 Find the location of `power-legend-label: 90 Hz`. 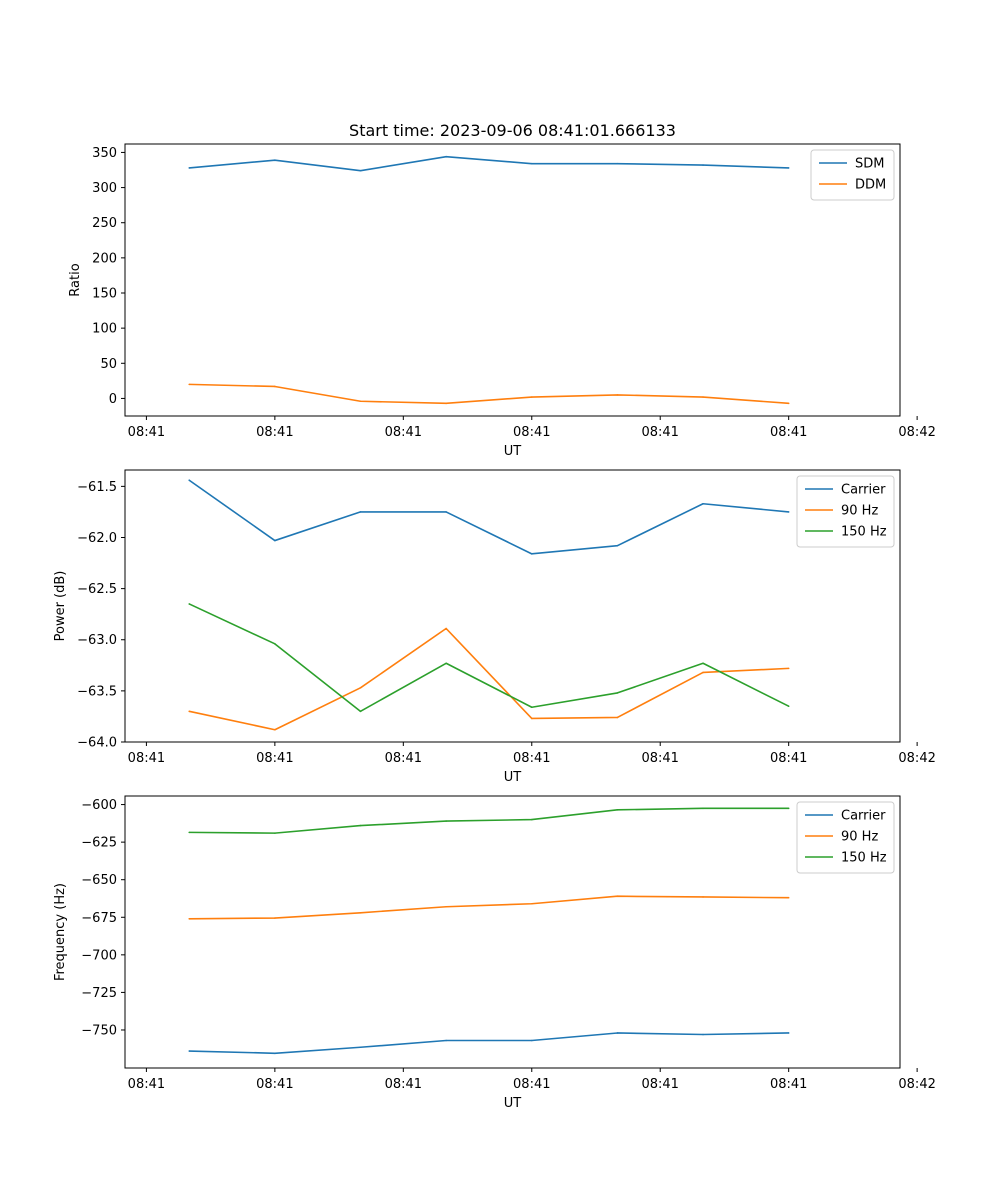

power-legend-label: 90 Hz is located at coordinates (859, 511).